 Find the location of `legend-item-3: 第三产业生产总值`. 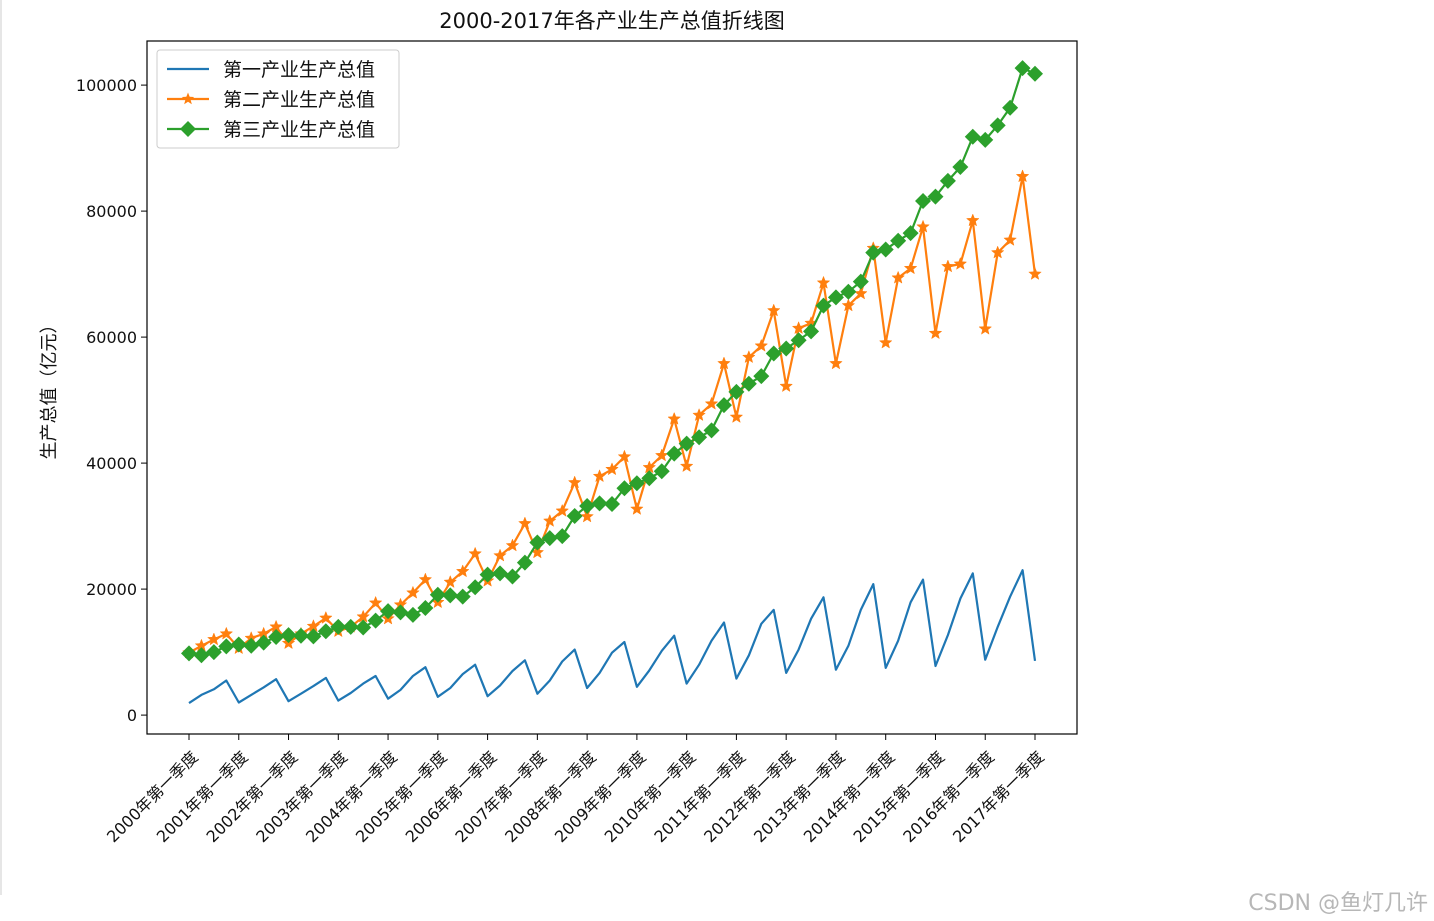

legend-item-3: 第三产业生产总值 is located at coordinates (271, 130).